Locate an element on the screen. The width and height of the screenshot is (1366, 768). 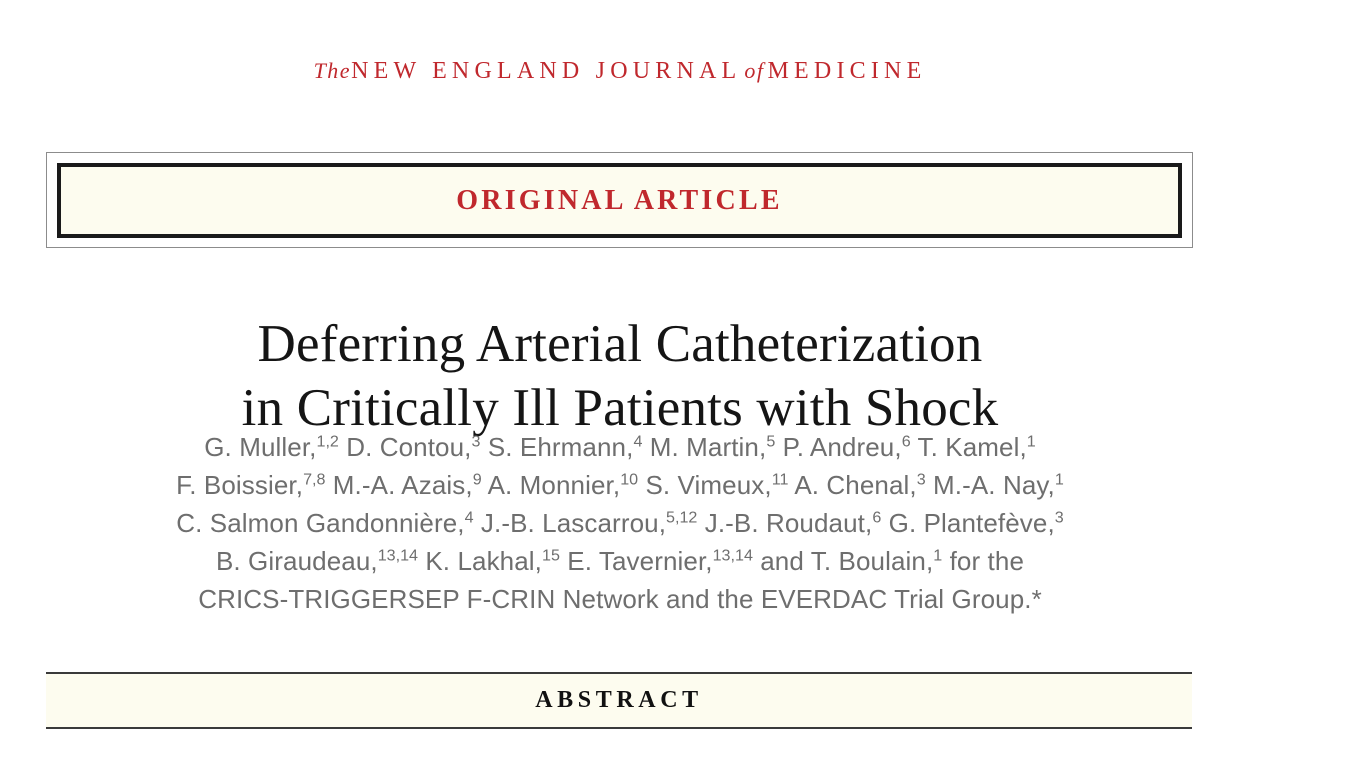
author-name: J.-B. Roudaut, is located at coordinates (788, 523).